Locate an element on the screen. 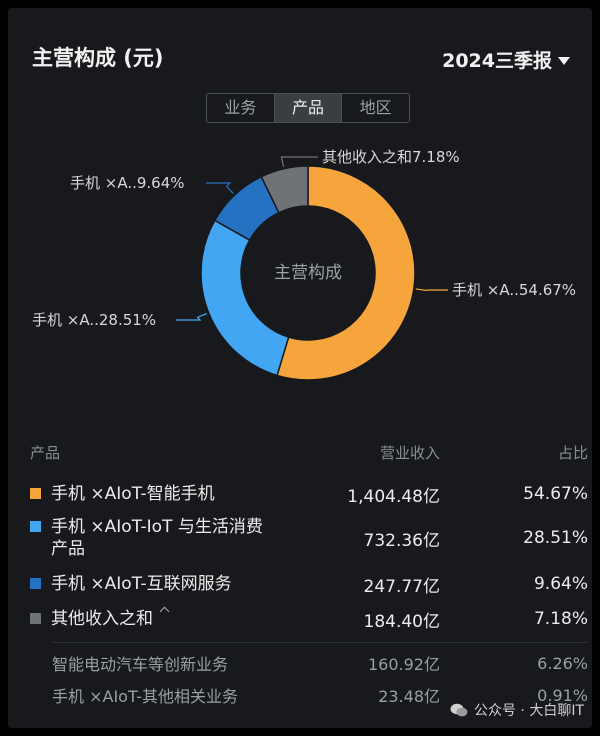 The image size is (600, 736). tab-product: 产品 is located at coordinates (307, 108).